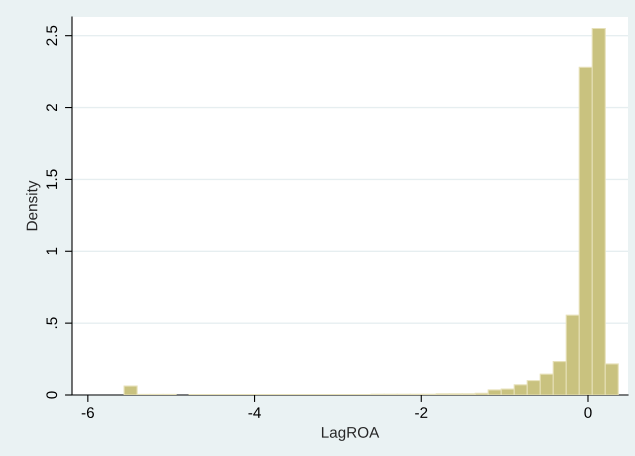 This screenshot has width=635, height=456. Describe the element at coordinates (52, 108) in the screenshot. I see `y-tick-label: 2` at that location.